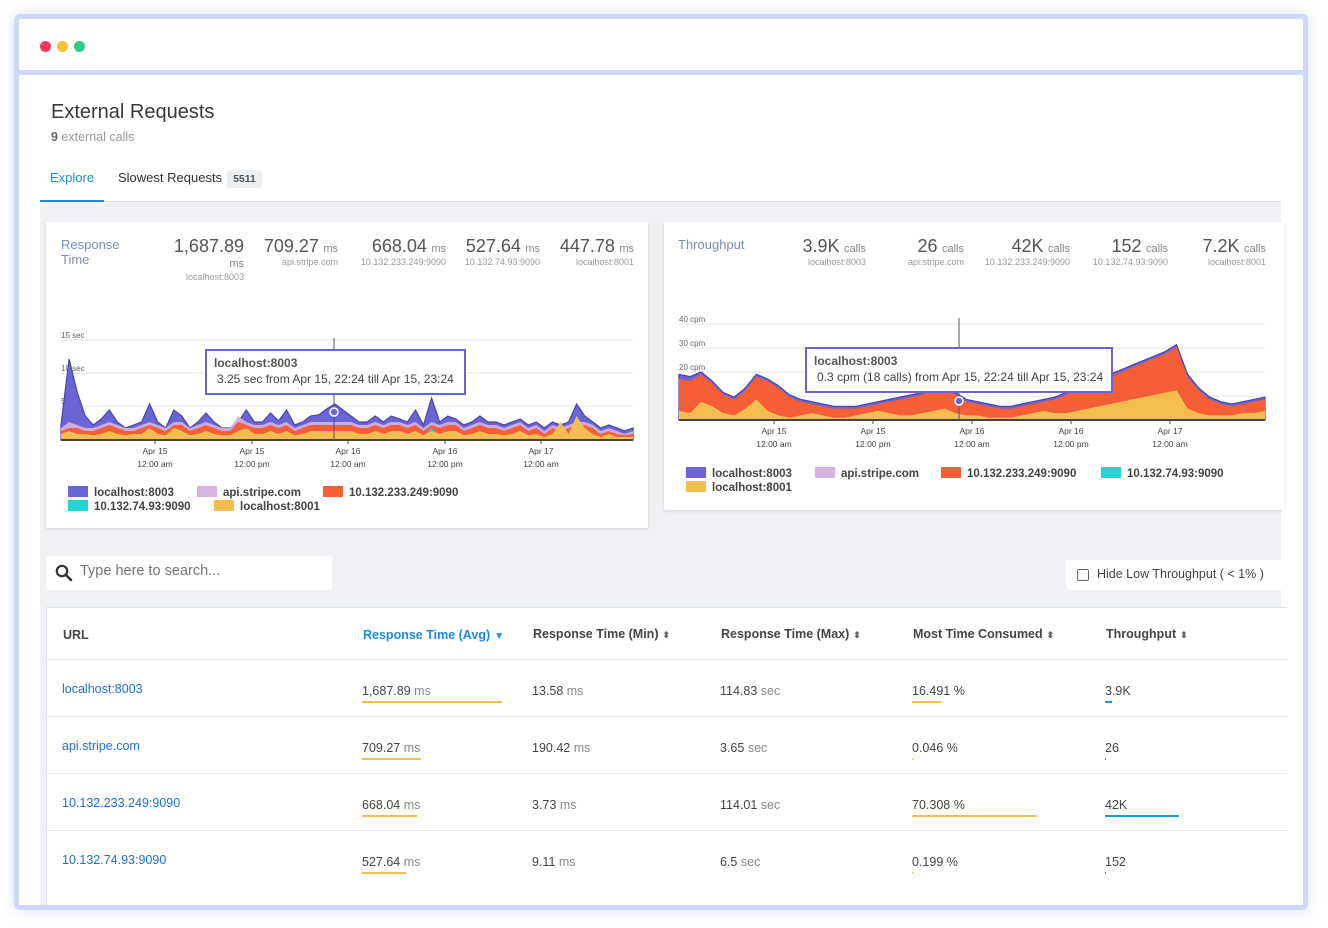 The width and height of the screenshot is (1328, 928). What do you see at coordinates (381, 805) in the screenshot?
I see `avg-value: 668.04` at bounding box center [381, 805].